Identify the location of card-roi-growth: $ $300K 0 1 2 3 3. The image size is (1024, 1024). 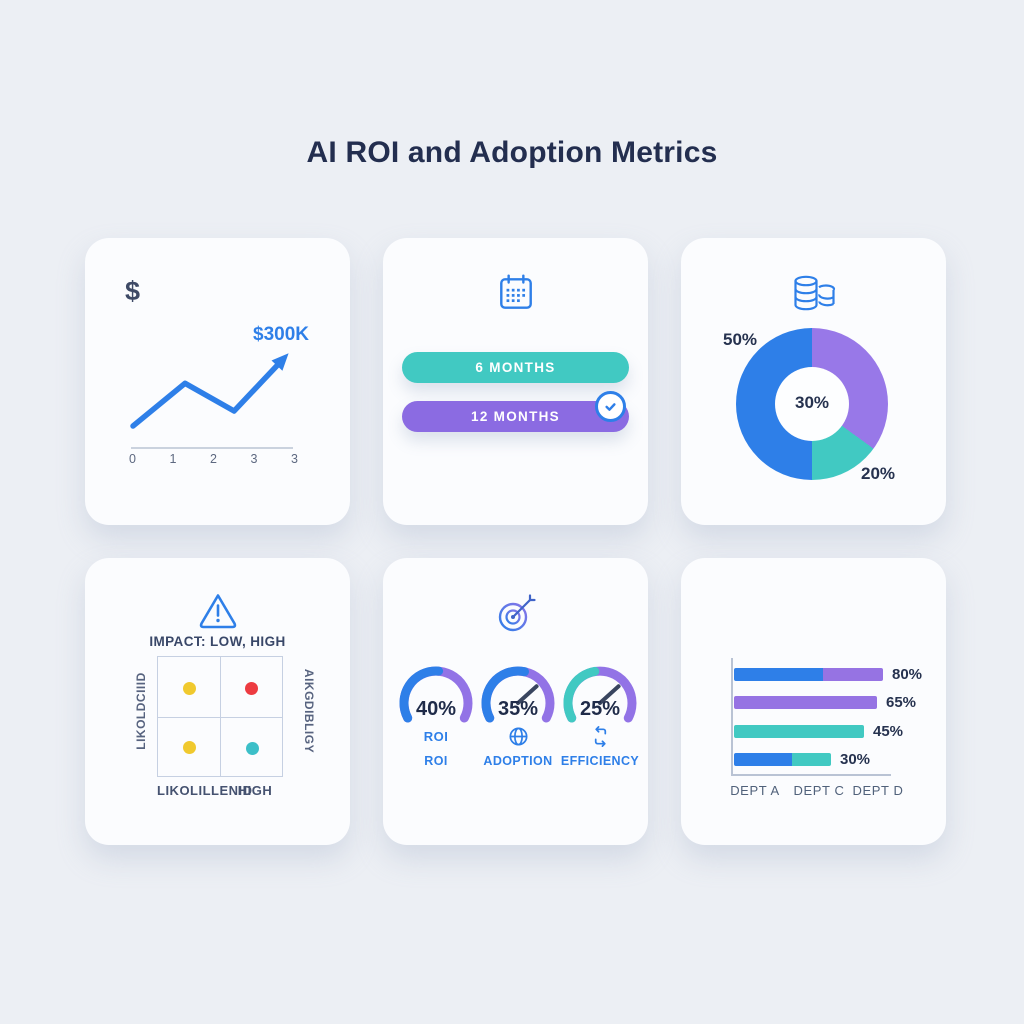
(217, 381).